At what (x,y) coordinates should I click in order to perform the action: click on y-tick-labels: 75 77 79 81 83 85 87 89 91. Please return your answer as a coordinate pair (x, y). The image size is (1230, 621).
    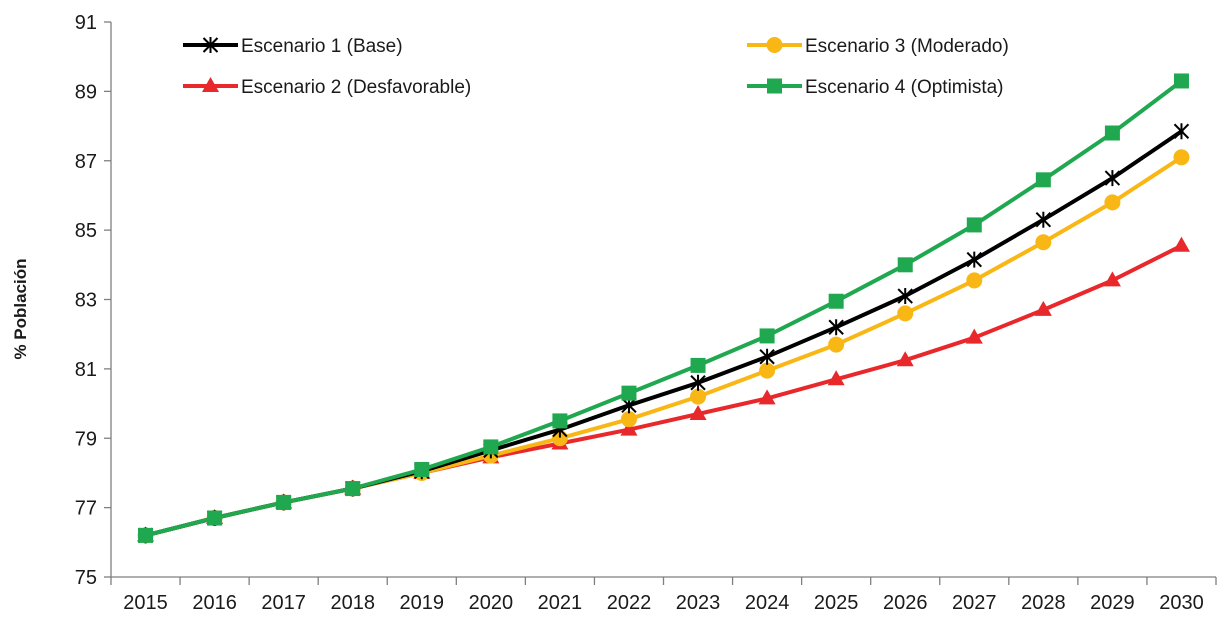
    Looking at the image, I should click on (86, 300).